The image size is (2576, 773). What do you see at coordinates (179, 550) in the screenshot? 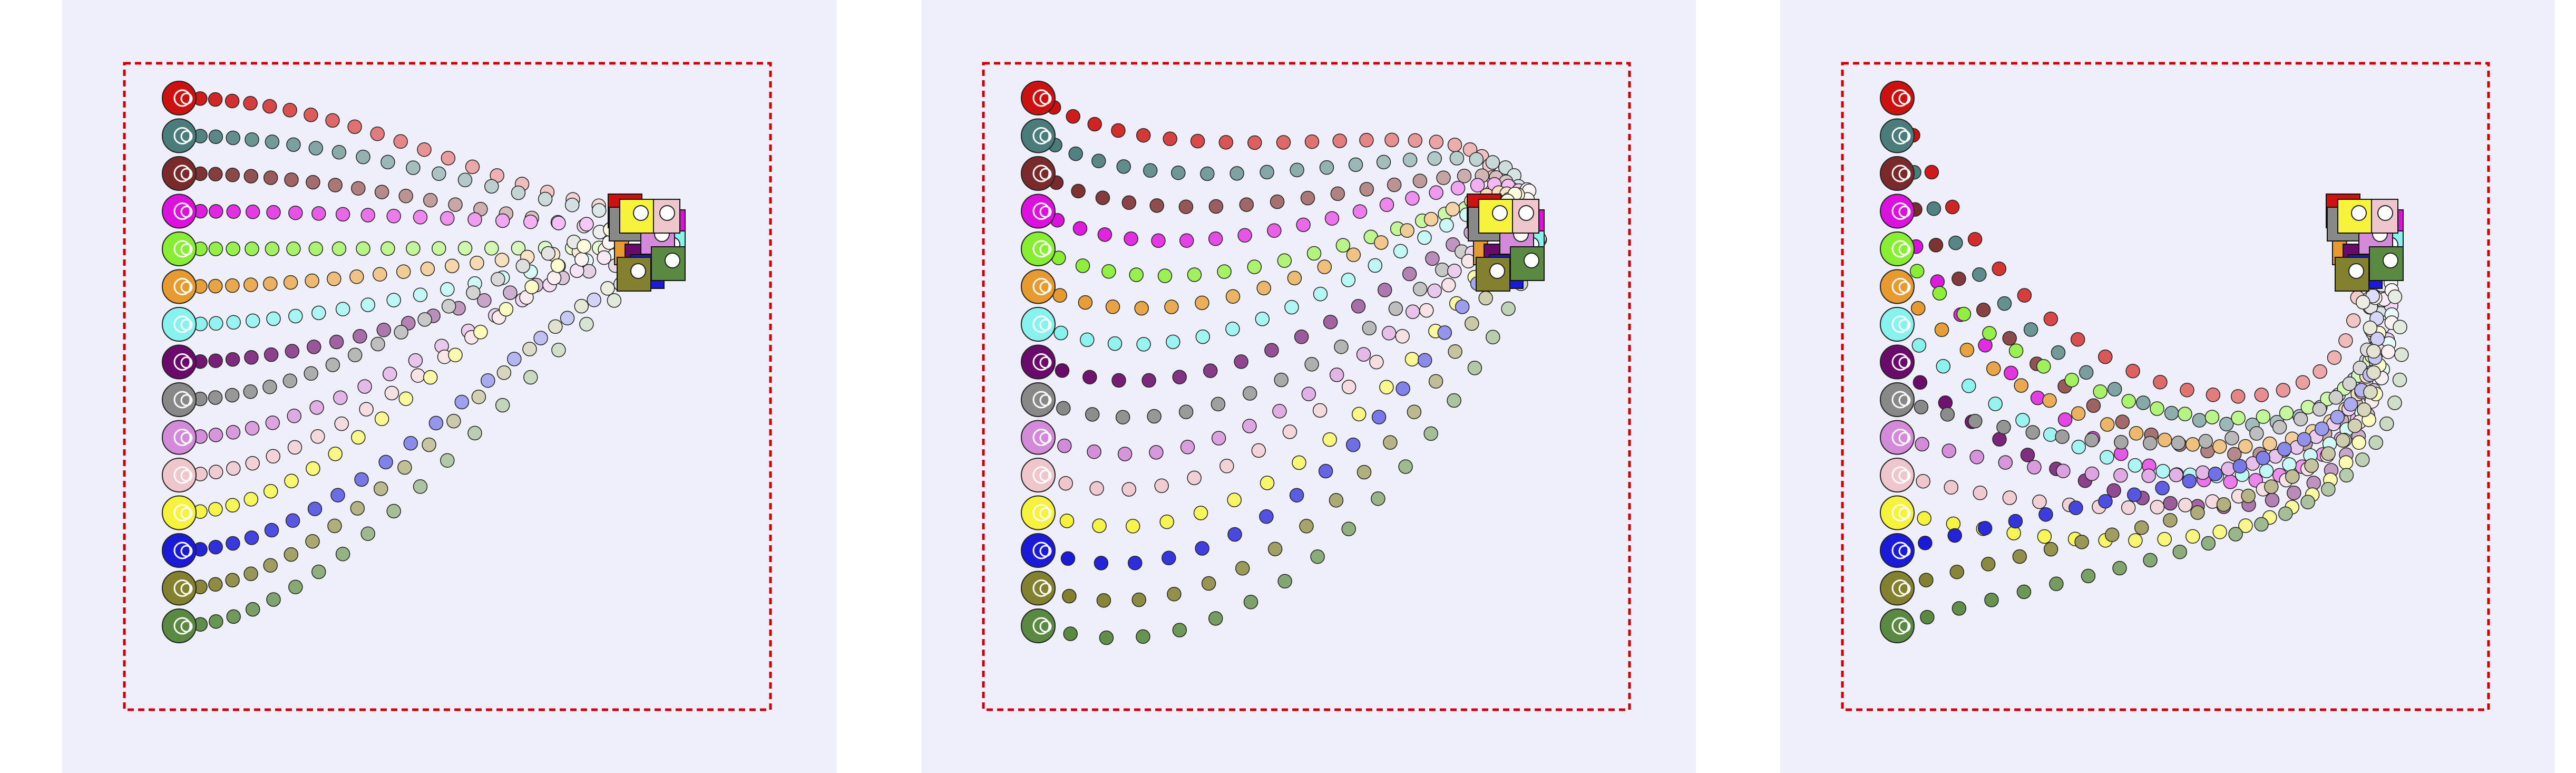
I see `start-blue` at bounding box center [179, 550].